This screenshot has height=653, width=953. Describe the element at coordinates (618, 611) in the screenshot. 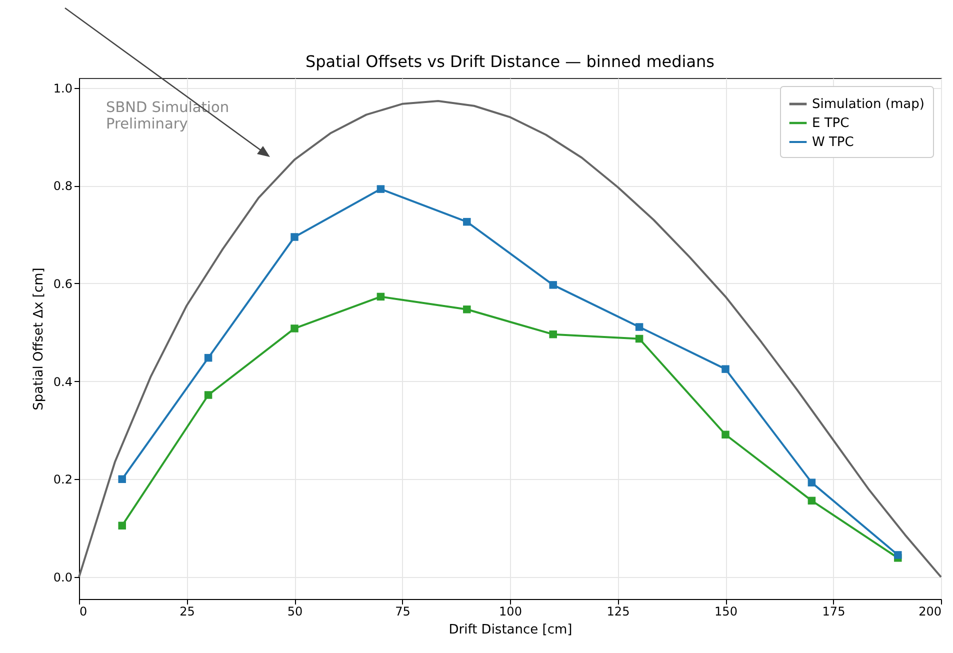

I see `x-tick-label: 125` at that location.